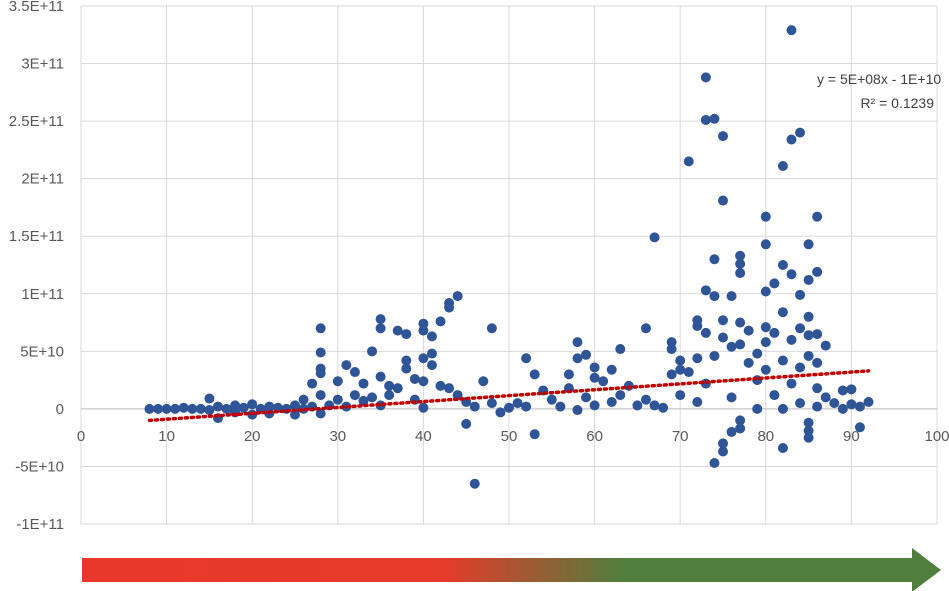 This screenshot has height=591, width=949. I want to click on x-tick-label-6: 60, so click(594, 436).